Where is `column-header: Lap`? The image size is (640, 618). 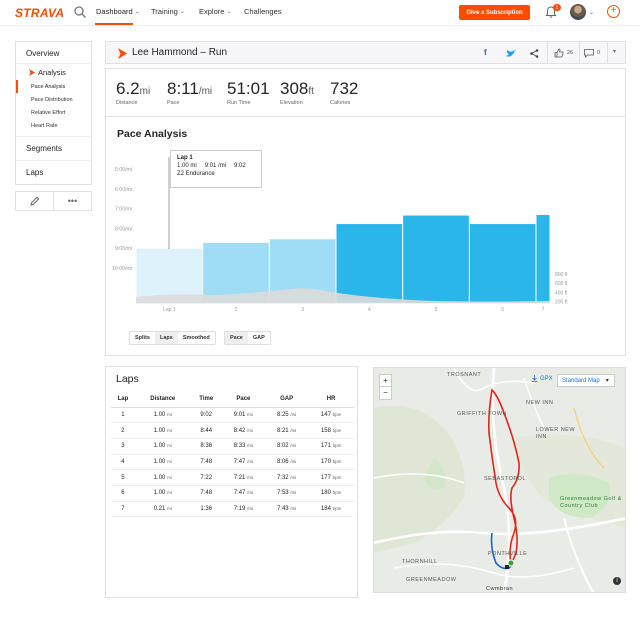 column-header: Lap is located at coordinates (123, 400).